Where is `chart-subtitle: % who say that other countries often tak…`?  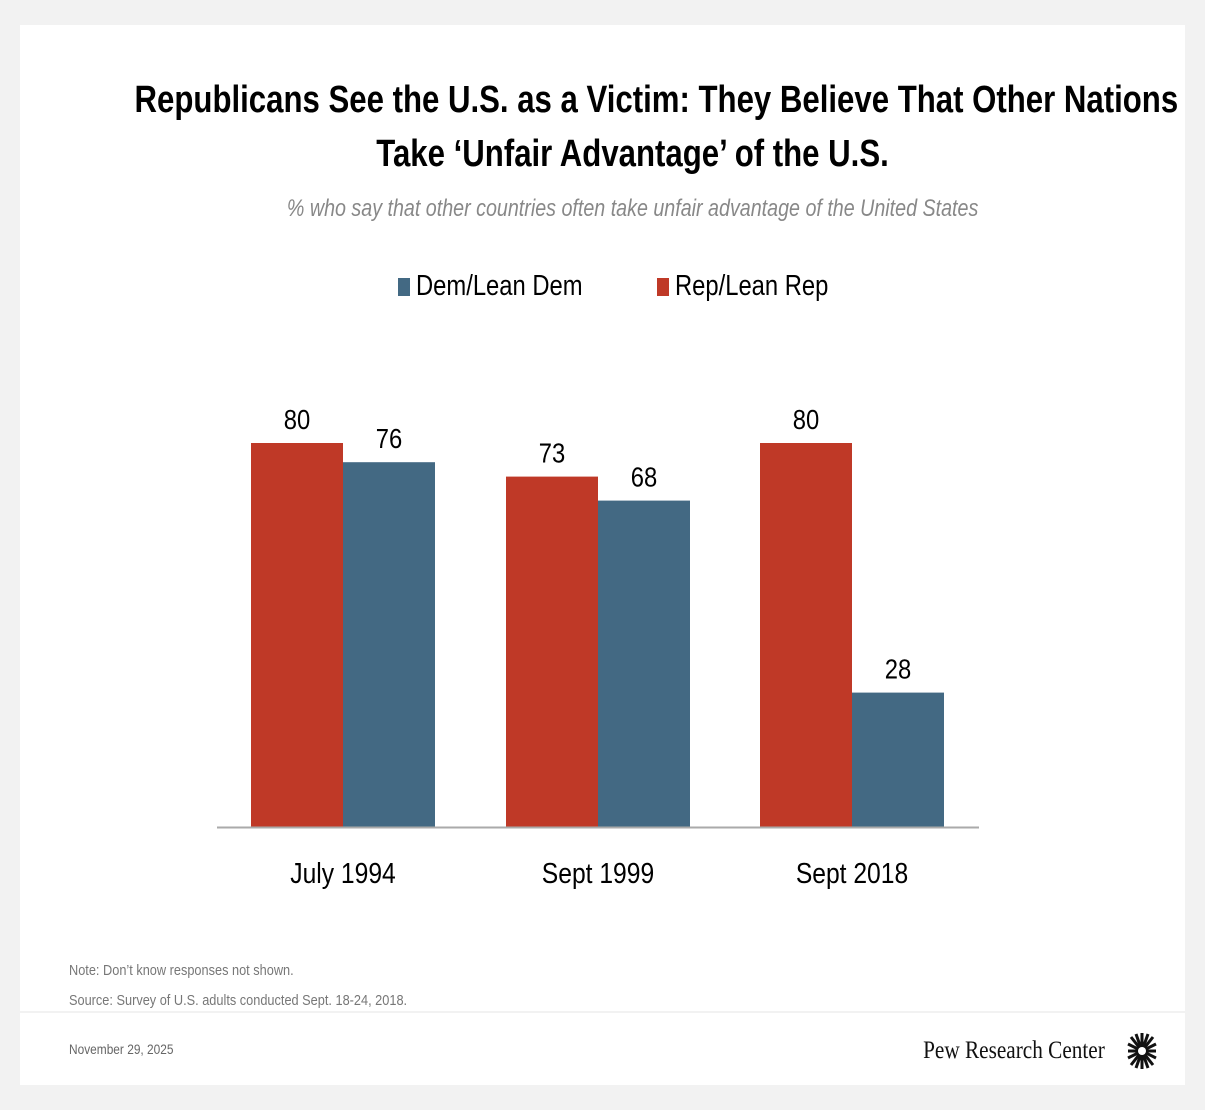 chart-subtitle: % who say that other countries often tak… is located at coordinates (612, 209).